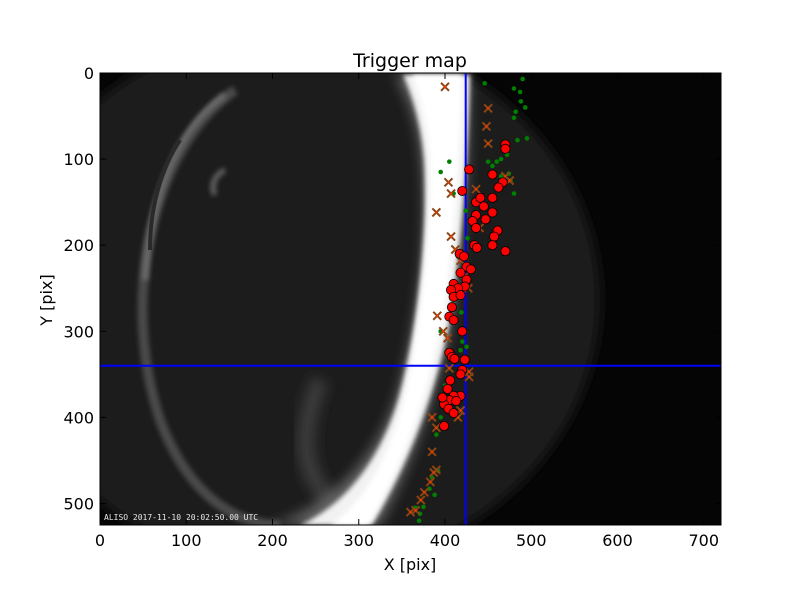 The image size is (800, 600). What do you see at coordinates (78, 245) in the screenshot?
I see `y-tick-label: 200` at bounding box center [78, 245].